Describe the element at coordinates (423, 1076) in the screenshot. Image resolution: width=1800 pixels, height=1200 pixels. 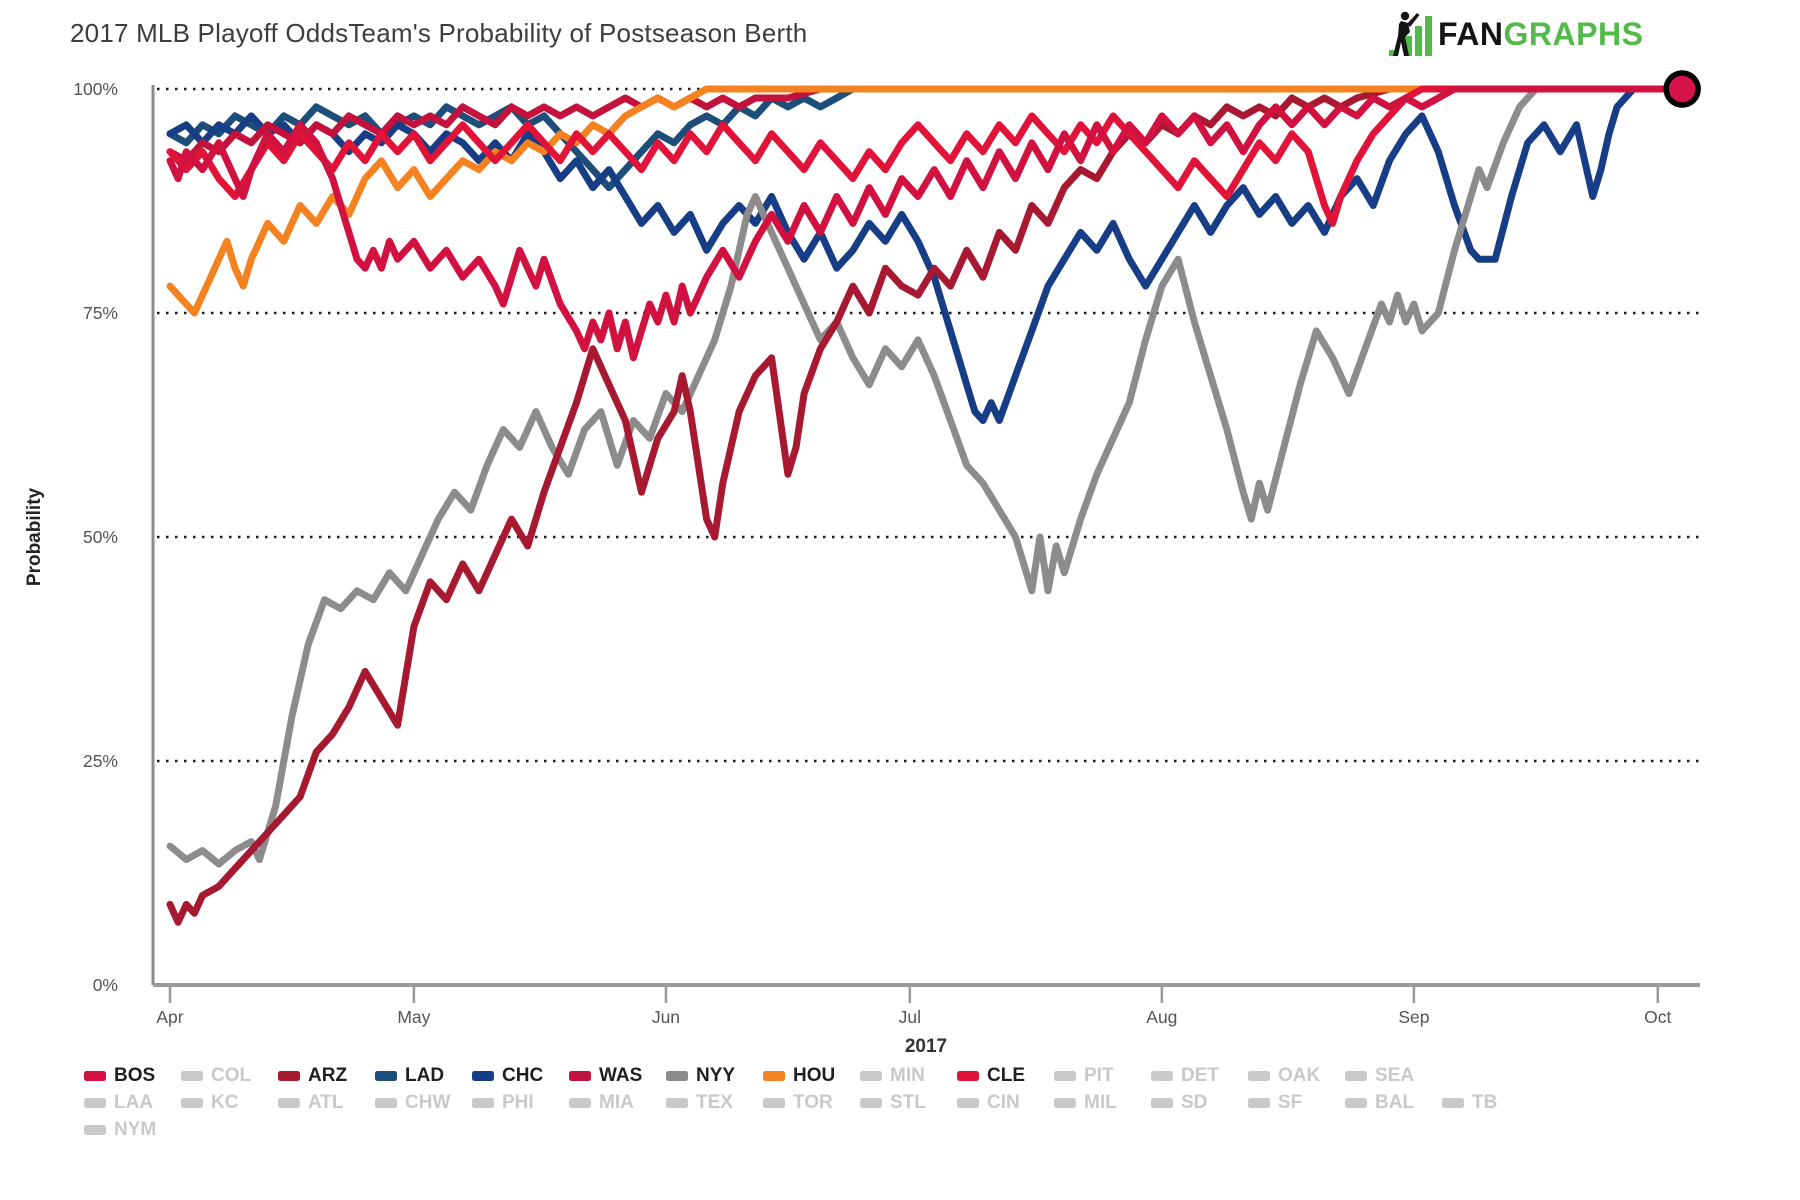
I see `legend-item-lad: LAD` at that location.